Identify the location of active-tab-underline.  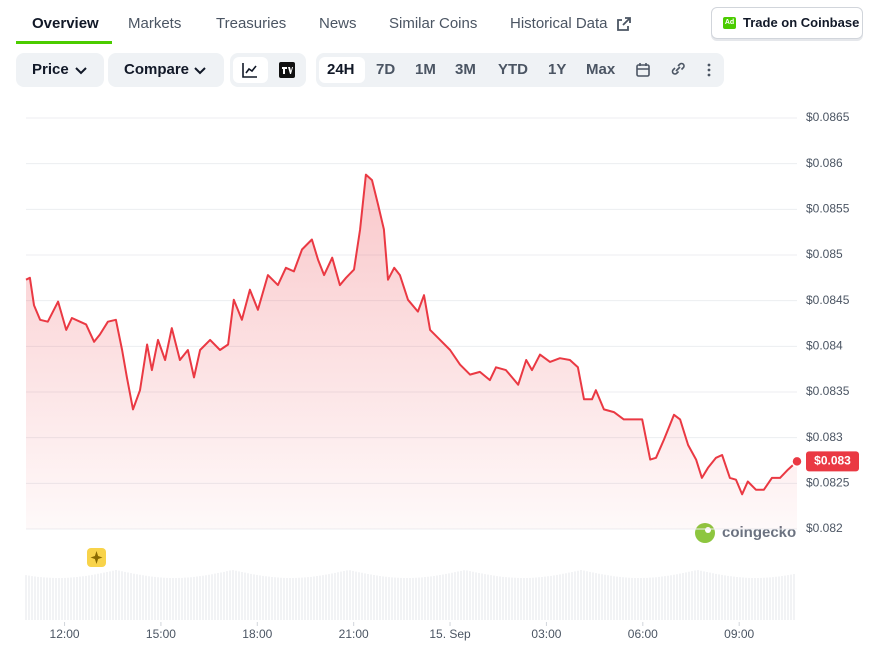
(64, 42).